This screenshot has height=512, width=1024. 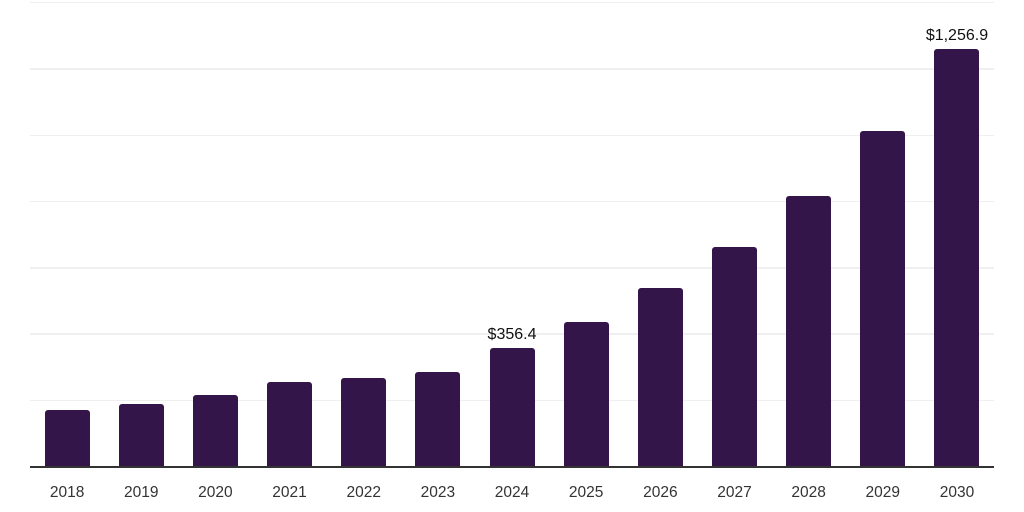 I want to click on x-tick-2020: 2020, so click(x=215, y=492).